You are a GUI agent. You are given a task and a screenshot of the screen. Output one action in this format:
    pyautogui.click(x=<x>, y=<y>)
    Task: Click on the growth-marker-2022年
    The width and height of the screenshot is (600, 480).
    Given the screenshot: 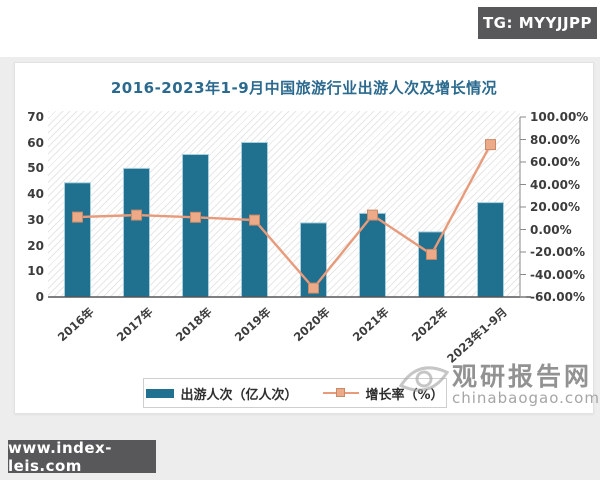 What is the action you would take?
    pyautogui.click(x=431, y=254)
    